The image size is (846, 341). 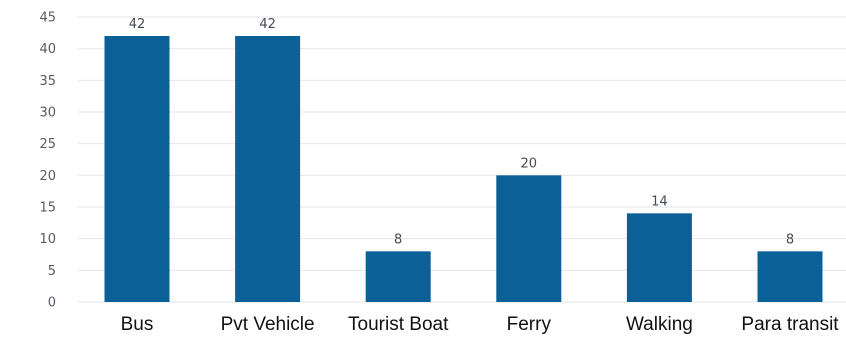 I want to click on y-tick-label: 15, so click(x=47, y=208).